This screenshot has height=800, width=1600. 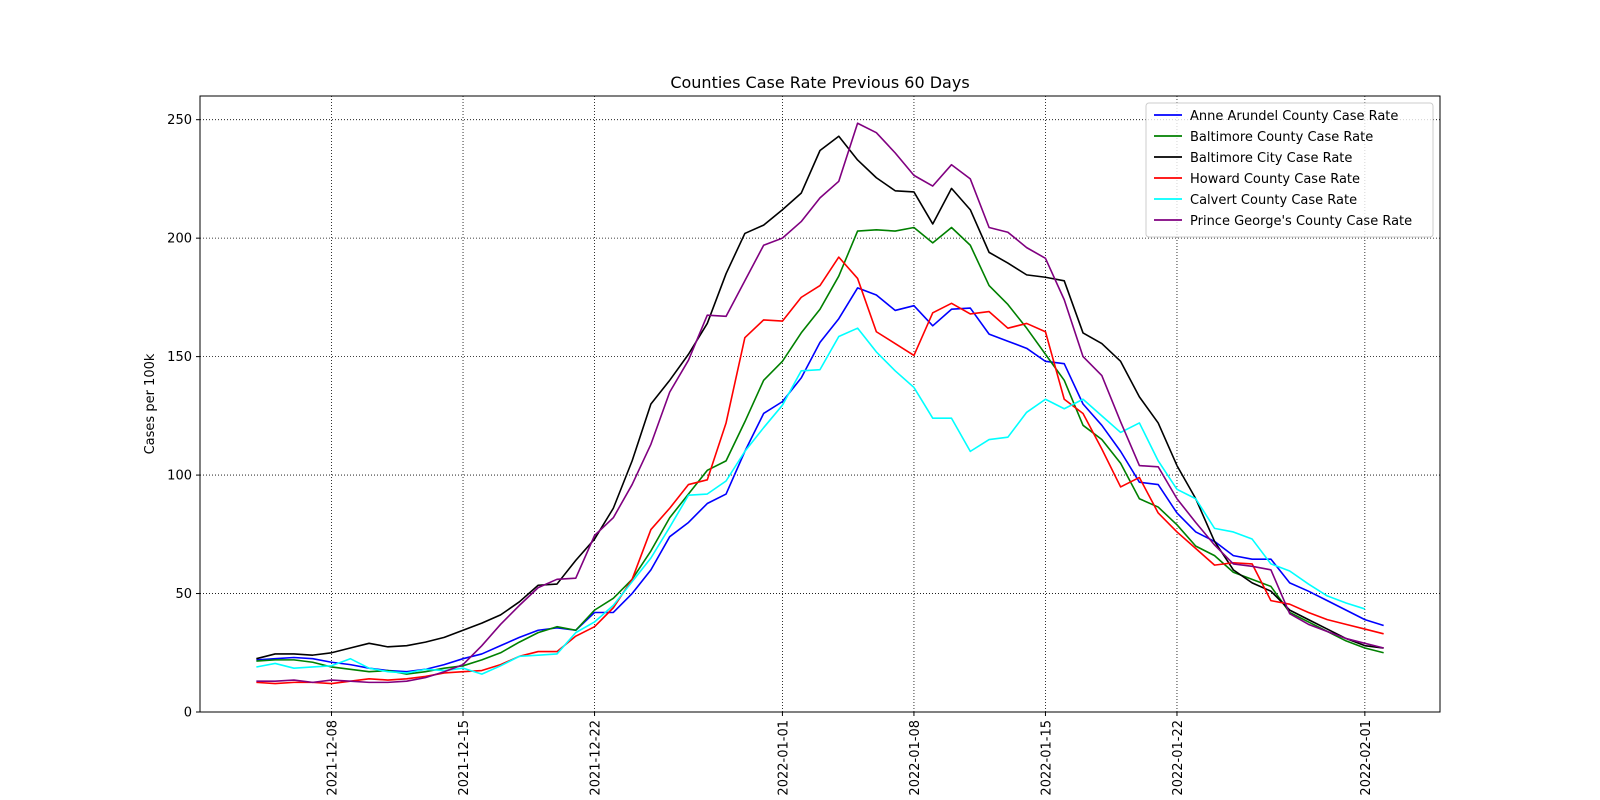 I want to click on y-axis-label: Cases per 100k, so click(x=150, y=403).